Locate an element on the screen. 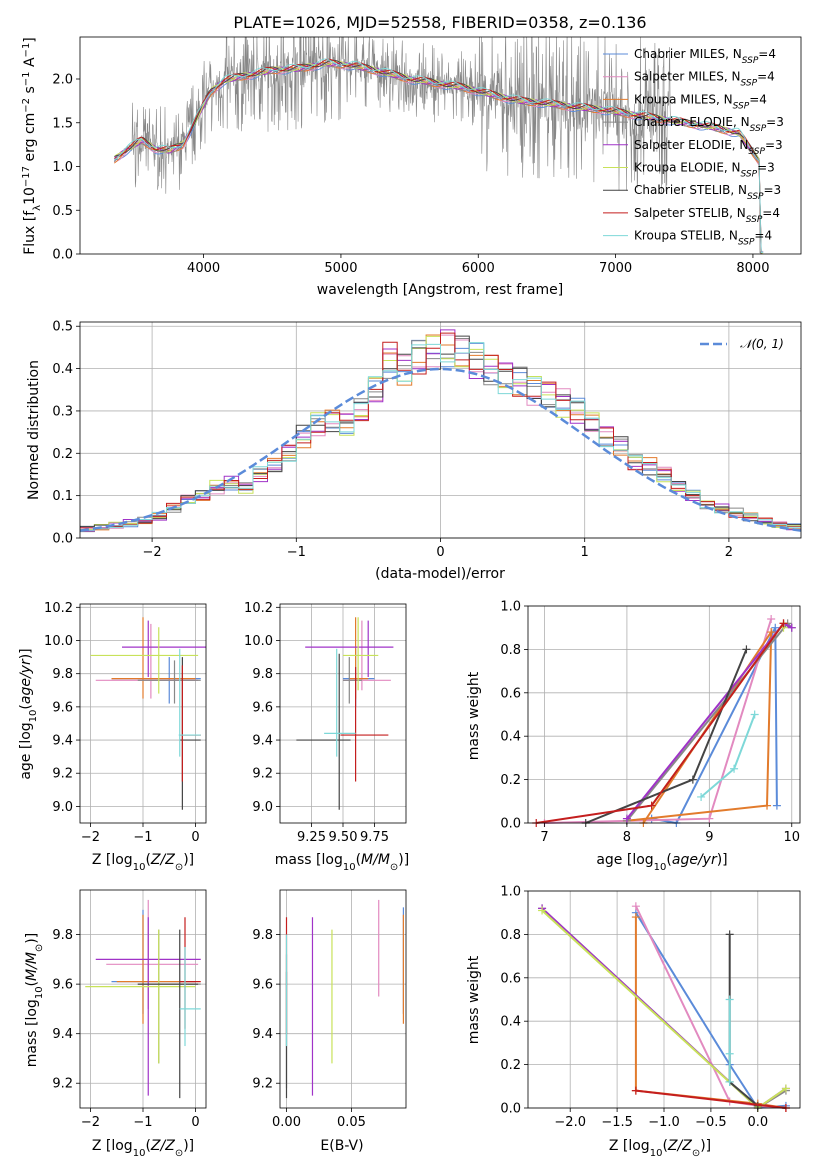  label-part: M/M is located at coordinates (32, 966).